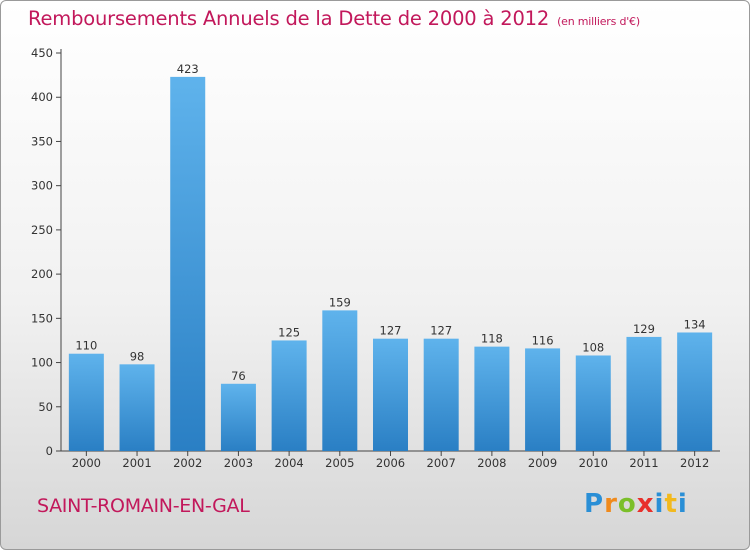  What do you see at coordinates (238, 376) in the screenshot?
I see `bar-value-label: 76` at bounding box center [238, 376].